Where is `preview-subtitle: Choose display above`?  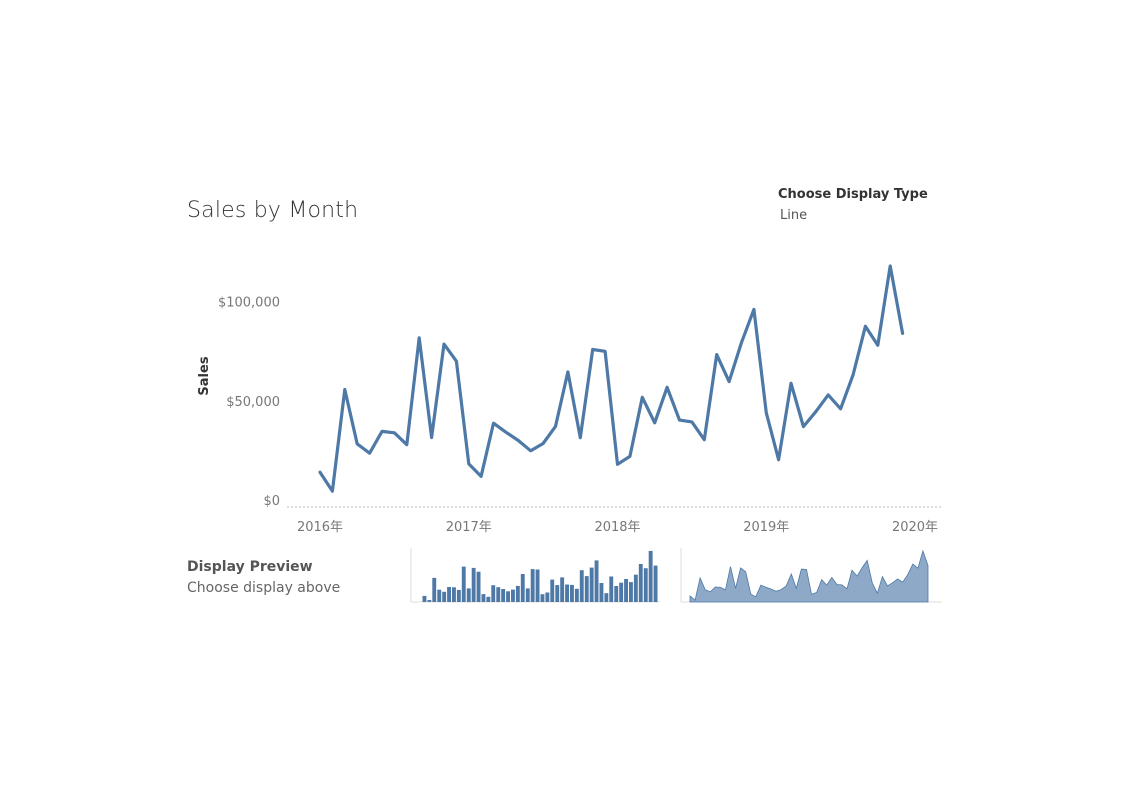
preview-subtitle: Choose display above is located at coordinates (264, 588).